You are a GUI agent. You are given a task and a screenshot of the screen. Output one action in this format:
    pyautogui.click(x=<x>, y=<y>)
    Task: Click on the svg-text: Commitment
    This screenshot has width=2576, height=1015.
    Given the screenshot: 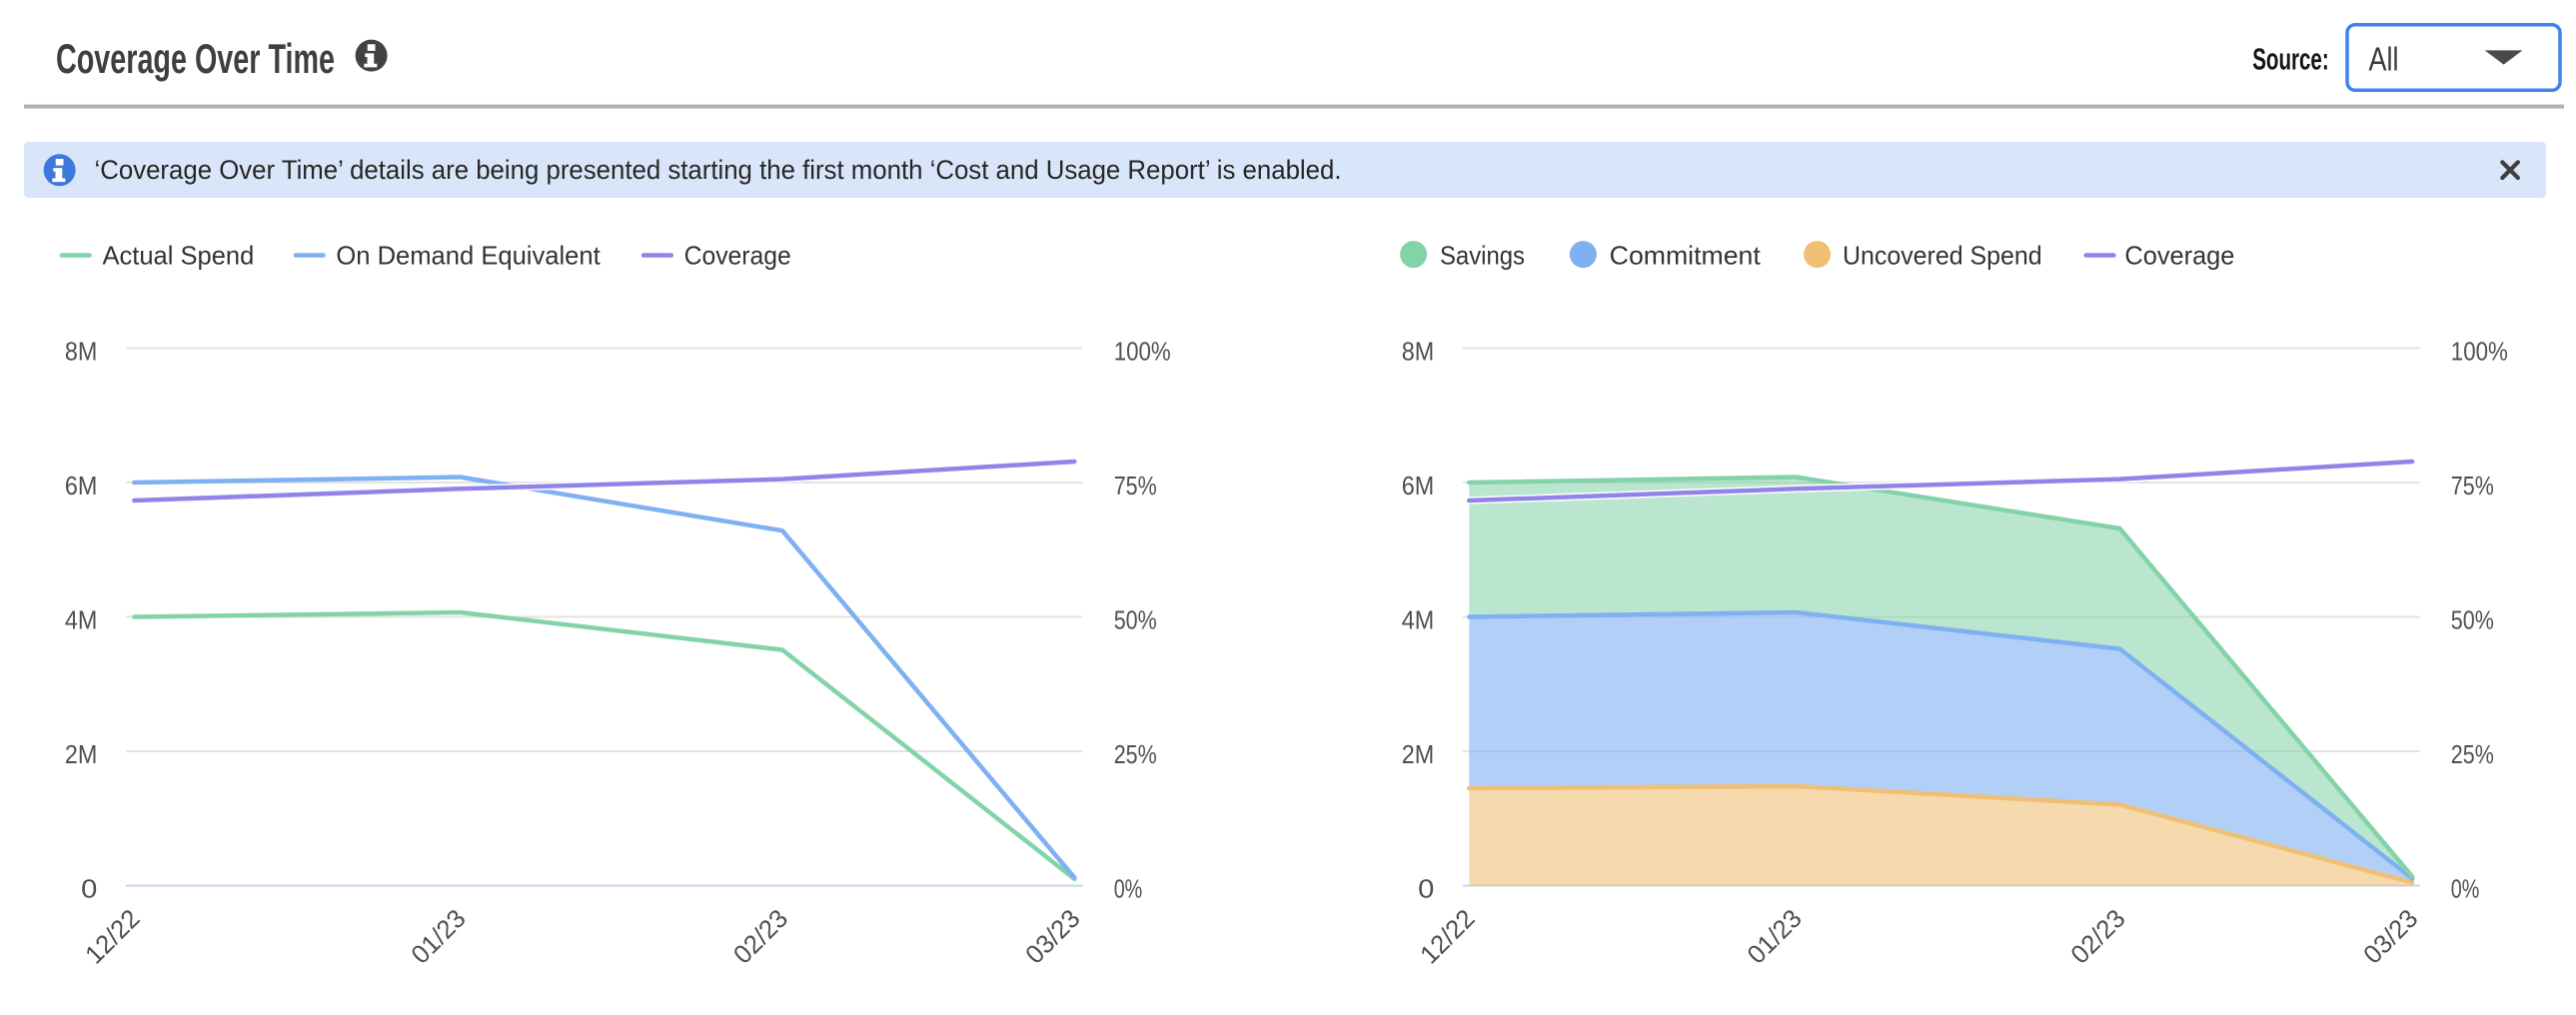 What is the action you would take?
    pyautogui.click(x=1686, y=256)
    